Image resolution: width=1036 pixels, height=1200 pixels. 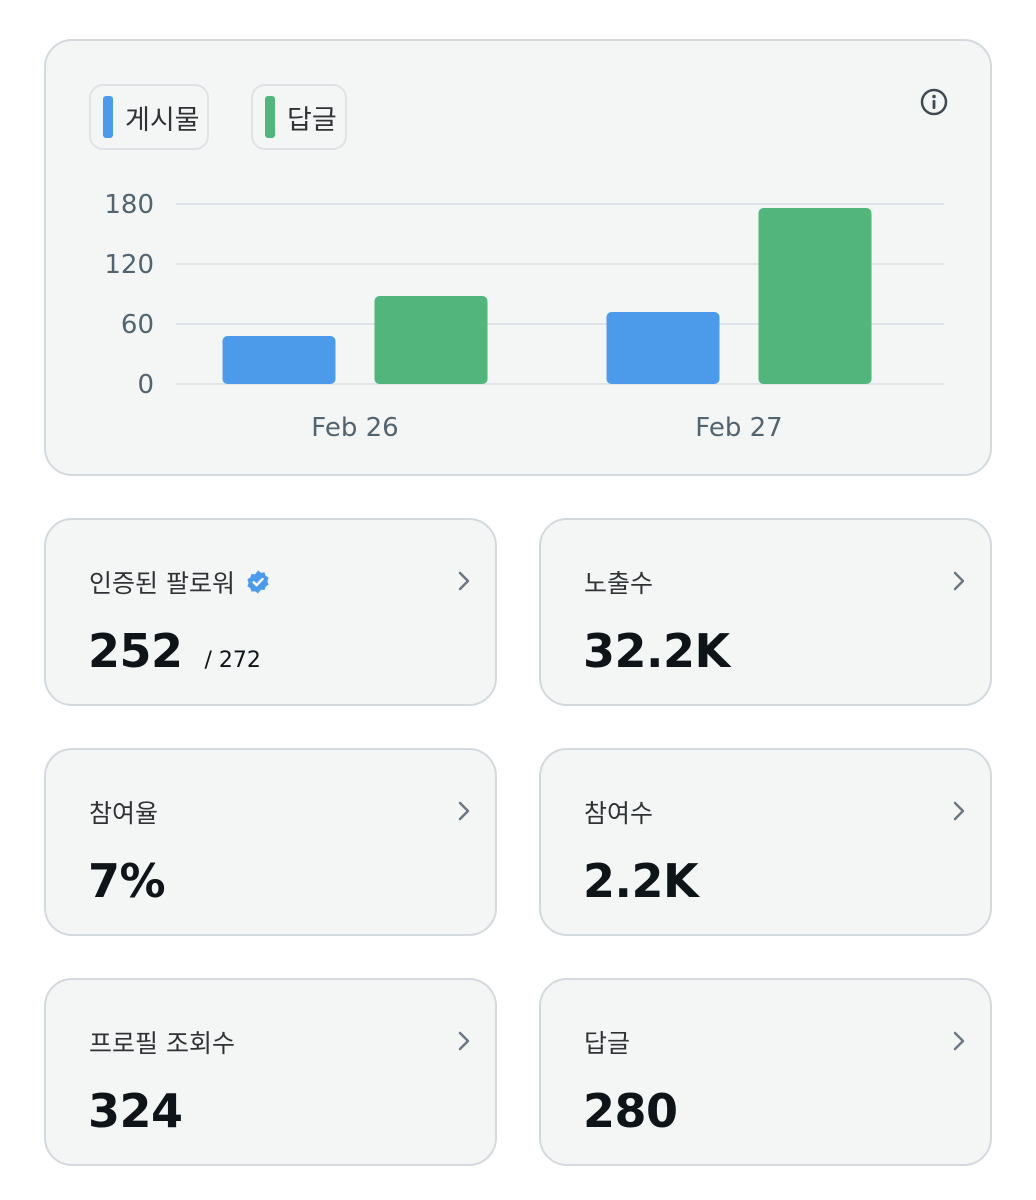 I want to click on legend-replies: 답글, so click(x=299, y=117).